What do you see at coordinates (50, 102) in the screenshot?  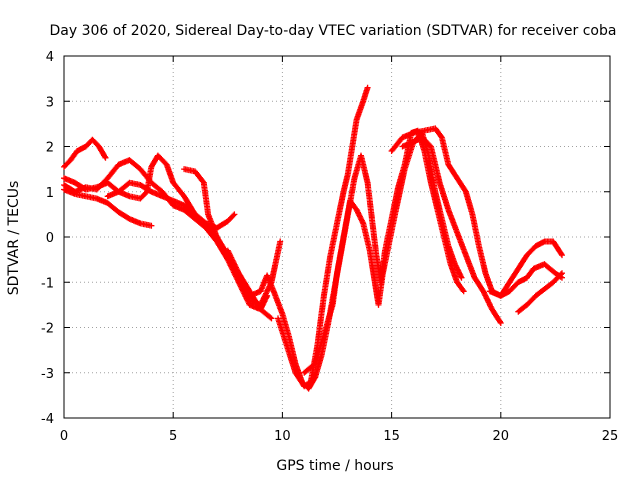 I see `y-tick-label: 3` at bounding box center [50, 102].